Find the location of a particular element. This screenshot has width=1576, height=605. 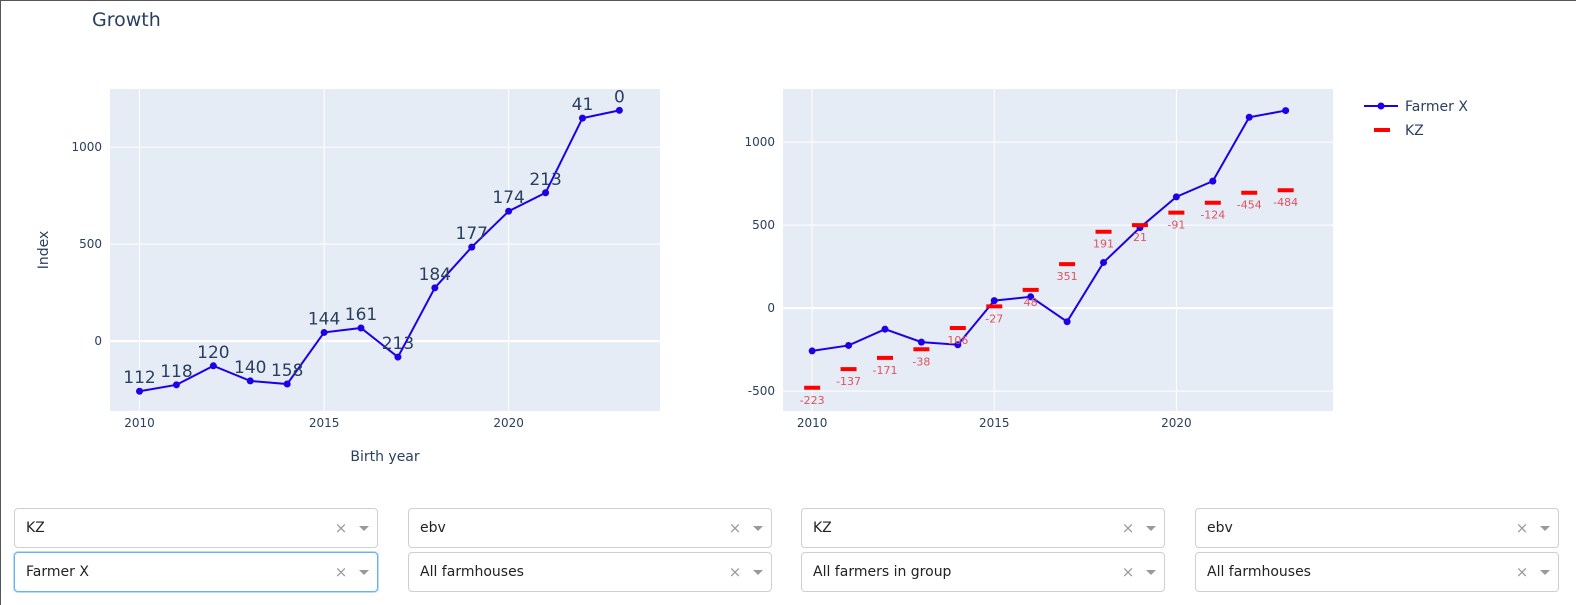

data-label: 41 is located at coordinates (583, 105).